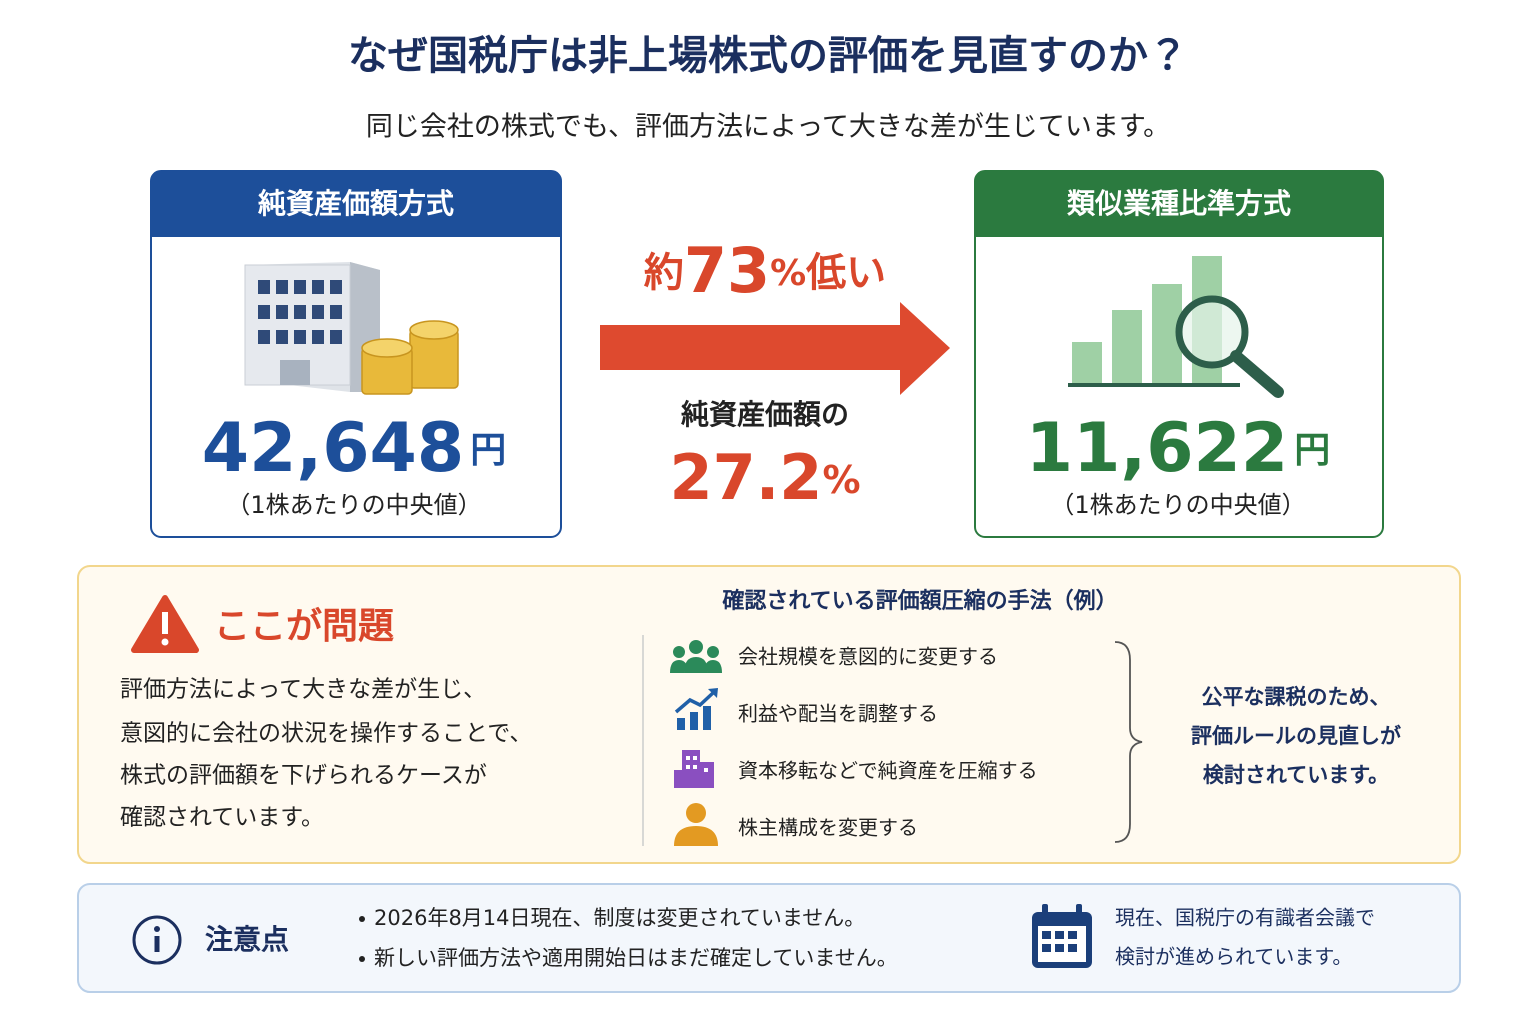 The width and height of the screenshot is (1536, 1024). What do you see at coordinates (1062, 936) in the screenshot?
I see `calendar-icon` at bounding box center [1062, 936].